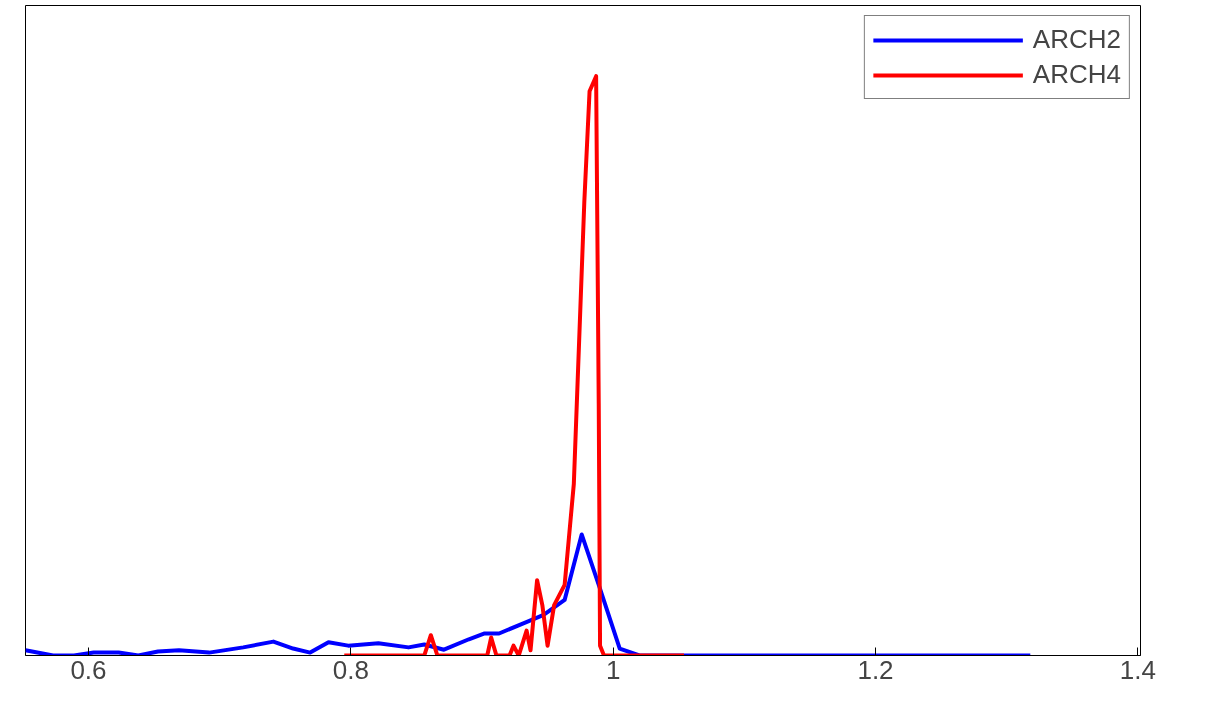  Describe the element at coordinates (350, 669) in the screenshot. I see `x-tick-label: 0.8` at that location.